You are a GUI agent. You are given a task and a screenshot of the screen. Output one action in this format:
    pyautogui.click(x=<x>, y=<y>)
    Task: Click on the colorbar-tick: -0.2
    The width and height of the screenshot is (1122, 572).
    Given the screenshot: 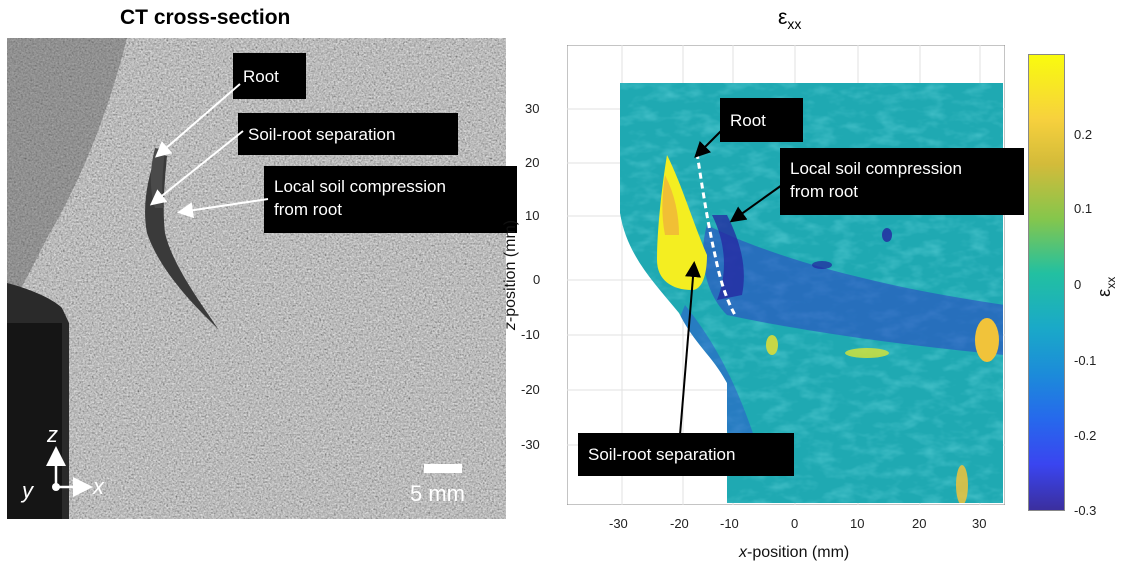 What is the action you would take?
    pyautogui.click(x=1085, y=435)
    